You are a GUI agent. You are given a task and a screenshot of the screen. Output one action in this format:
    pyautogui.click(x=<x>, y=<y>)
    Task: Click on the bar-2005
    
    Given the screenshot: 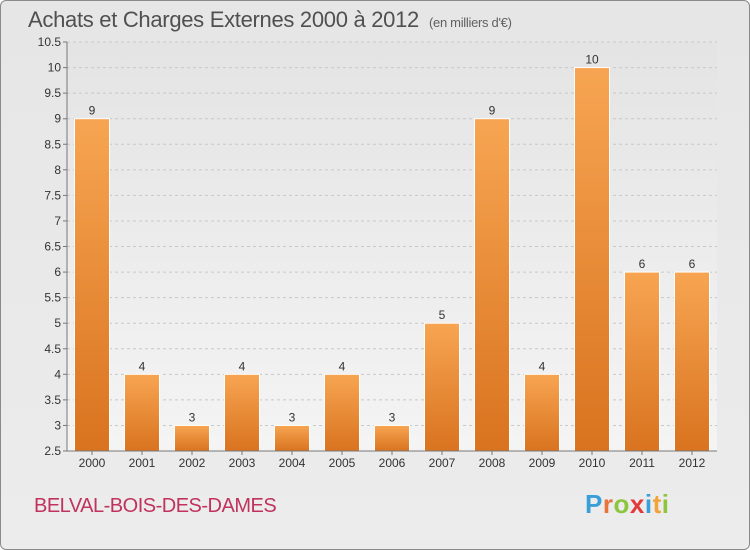 What is the action you would take?
    pyautogui.click(x=342, y=412)
    